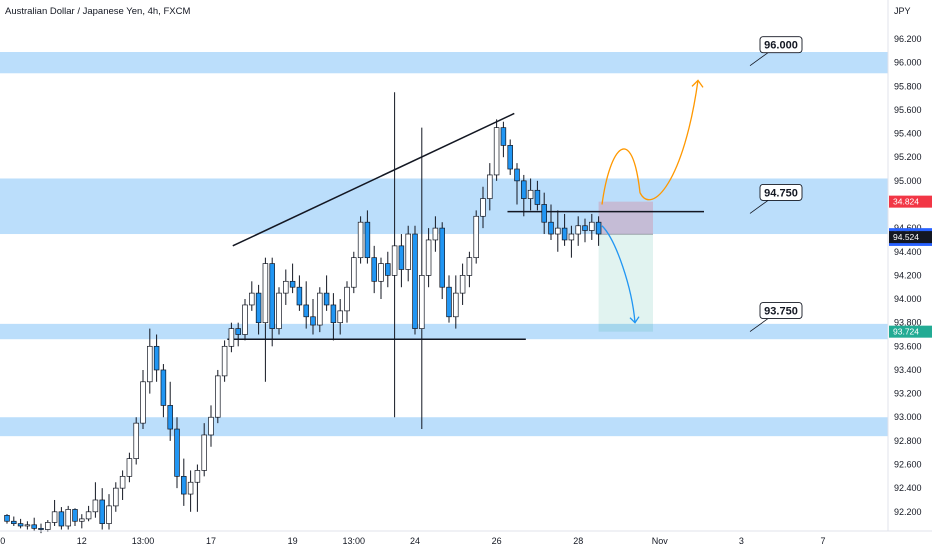 The image size is (932, 550). I want to click on y-tick-label: 96.200, so click(908, 39).